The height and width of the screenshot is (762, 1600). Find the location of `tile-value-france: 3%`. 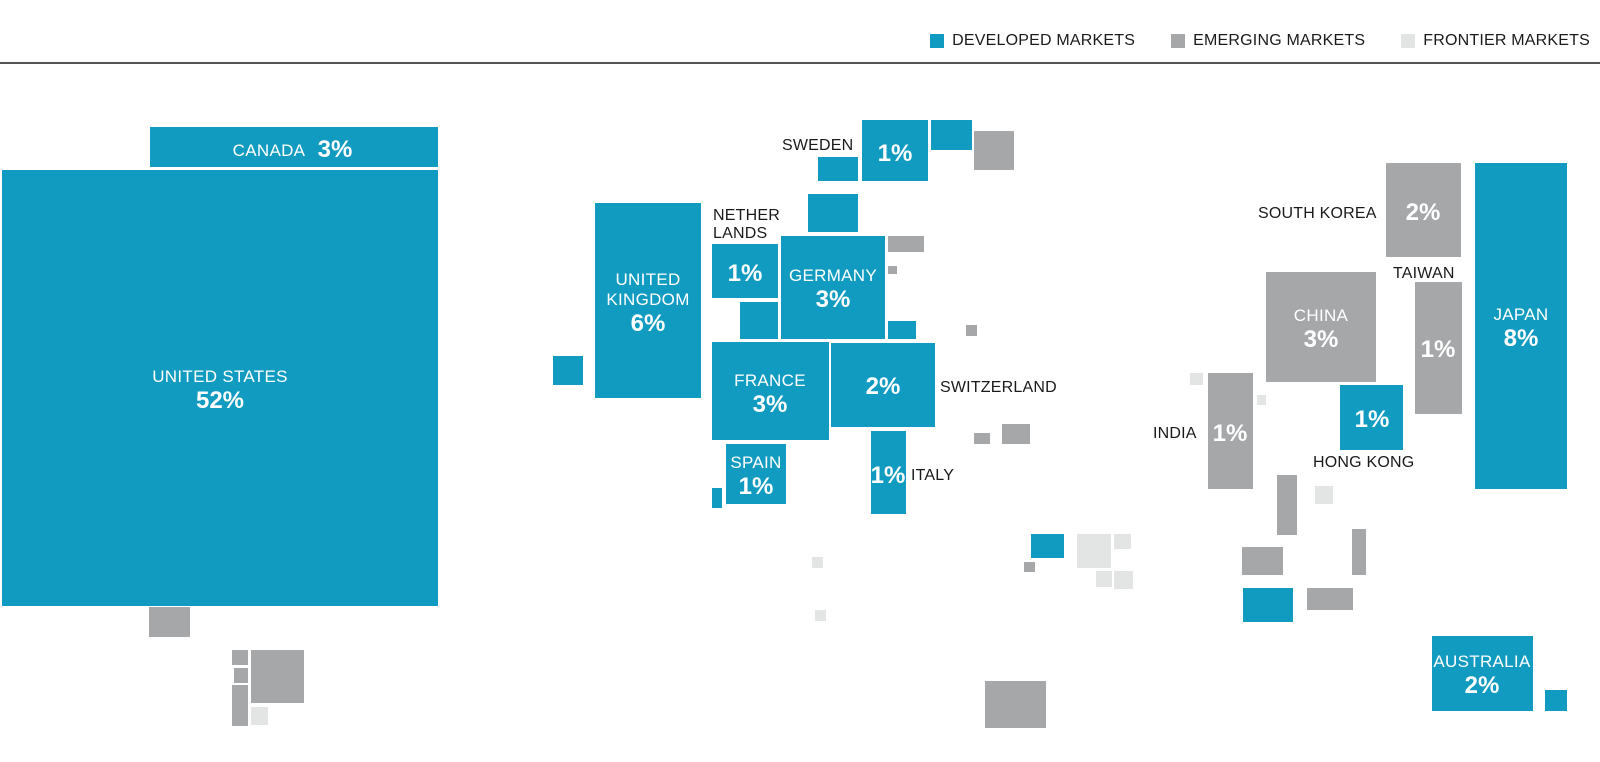

tile-value-france: 3% is located at coordinates (770, 404).